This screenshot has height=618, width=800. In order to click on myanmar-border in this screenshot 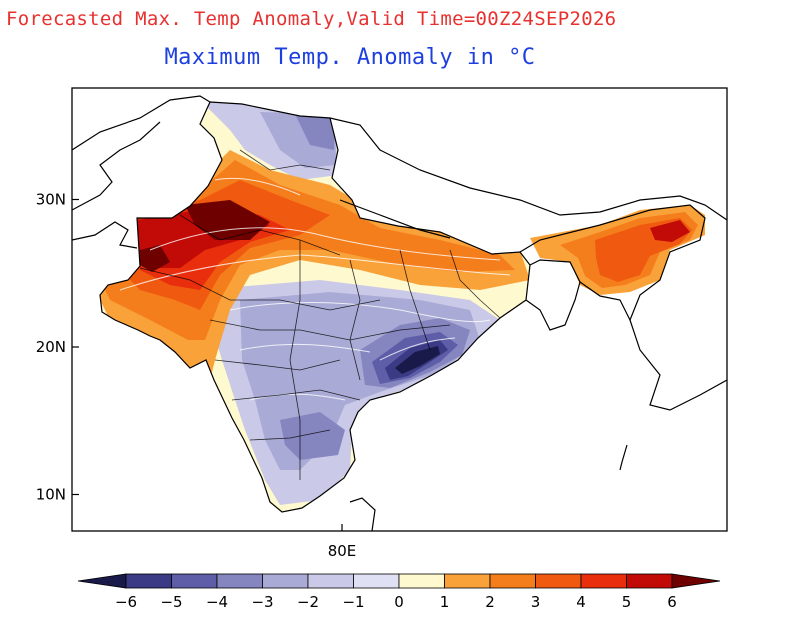, I will do `click(678, 365)`.